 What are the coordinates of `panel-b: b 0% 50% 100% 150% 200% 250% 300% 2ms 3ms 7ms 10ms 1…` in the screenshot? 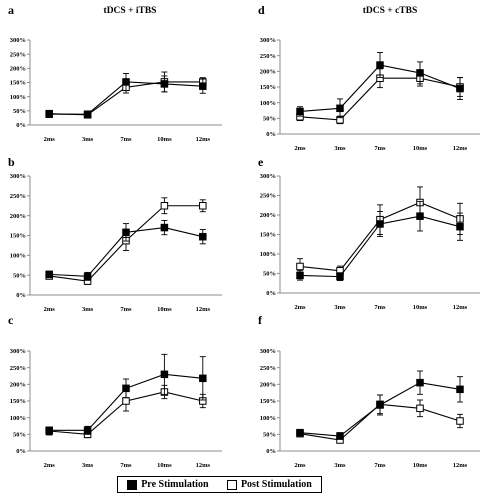 It's located at (115, 234).